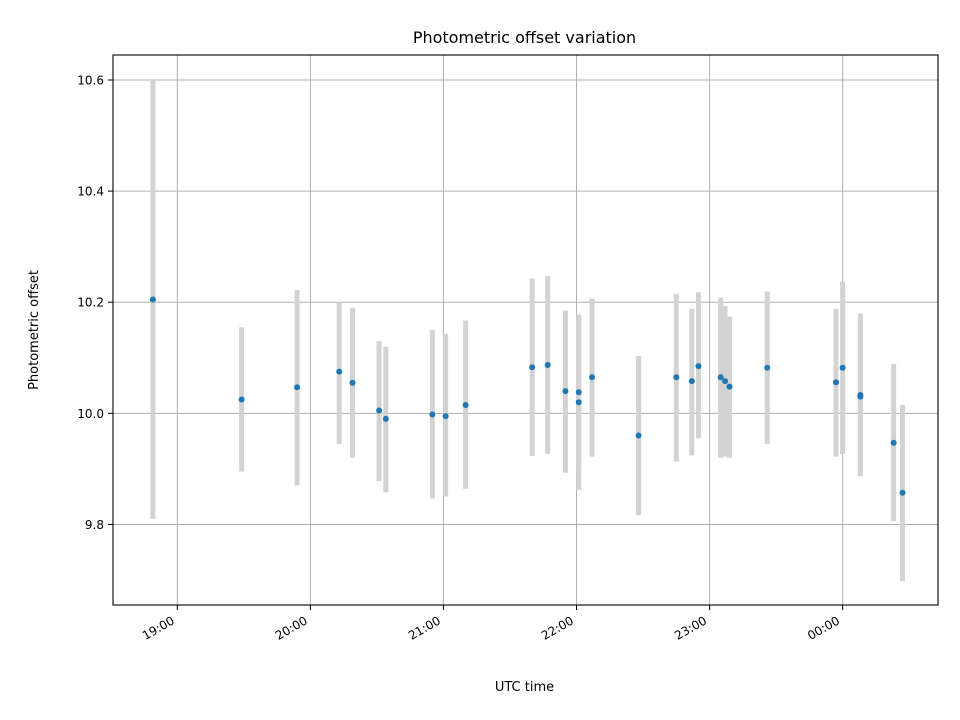 The width and height of the screenshot is (960, 720). I want to click on x-tick-label: 22:00, so click(557, 627).